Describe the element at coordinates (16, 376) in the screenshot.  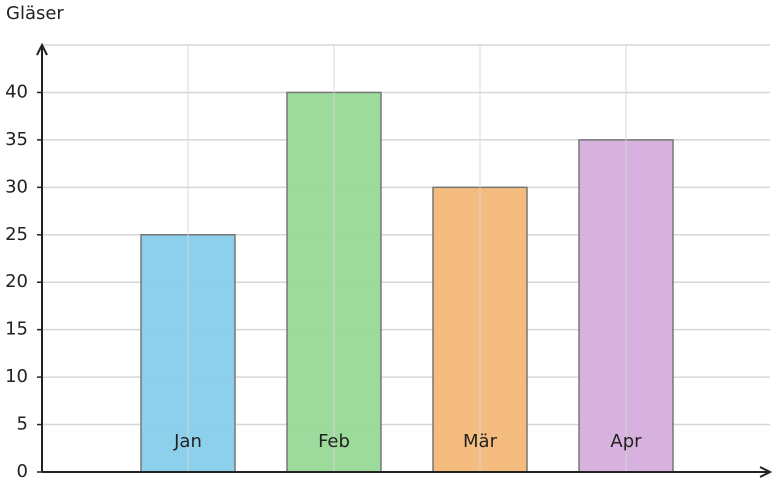
I see `y-tick-label: 10` at that location.